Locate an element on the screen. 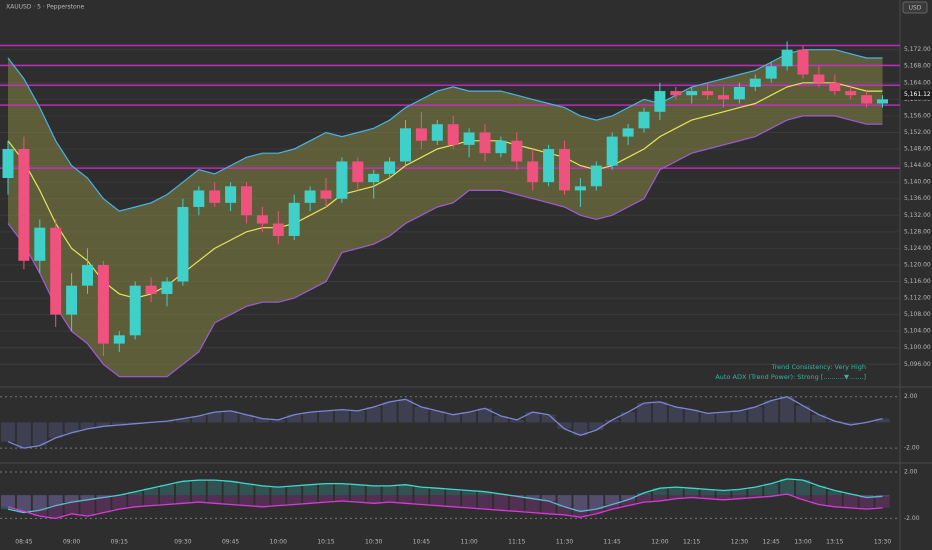  x-tick-label: 11:45 is located at coordinates (612, 542).